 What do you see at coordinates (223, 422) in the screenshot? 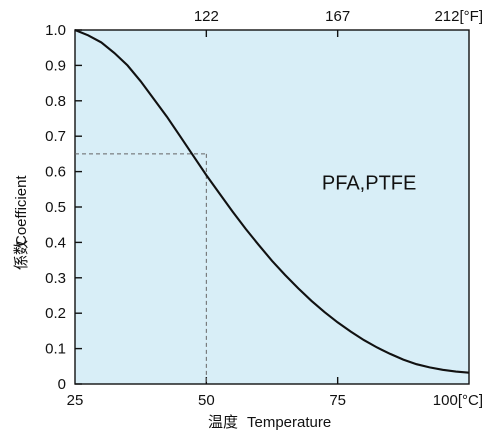
I see `x-axis-title: 温度` at bounding box center [223, 422].